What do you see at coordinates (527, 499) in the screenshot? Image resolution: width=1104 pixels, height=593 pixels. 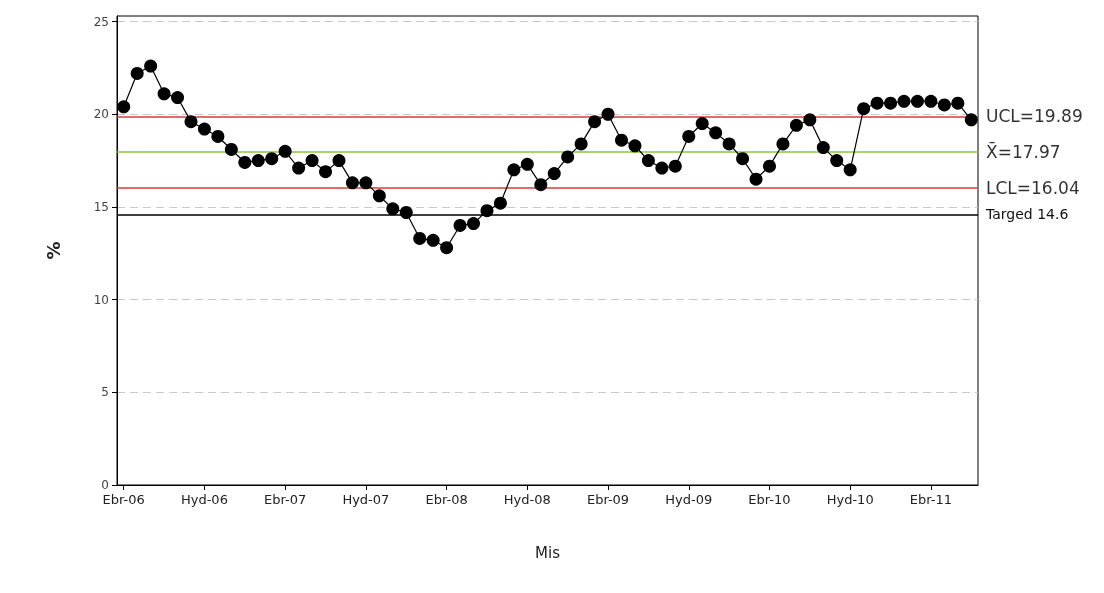 I see `x-tick-label: Hyd-08` at bounding box center [527, 499].